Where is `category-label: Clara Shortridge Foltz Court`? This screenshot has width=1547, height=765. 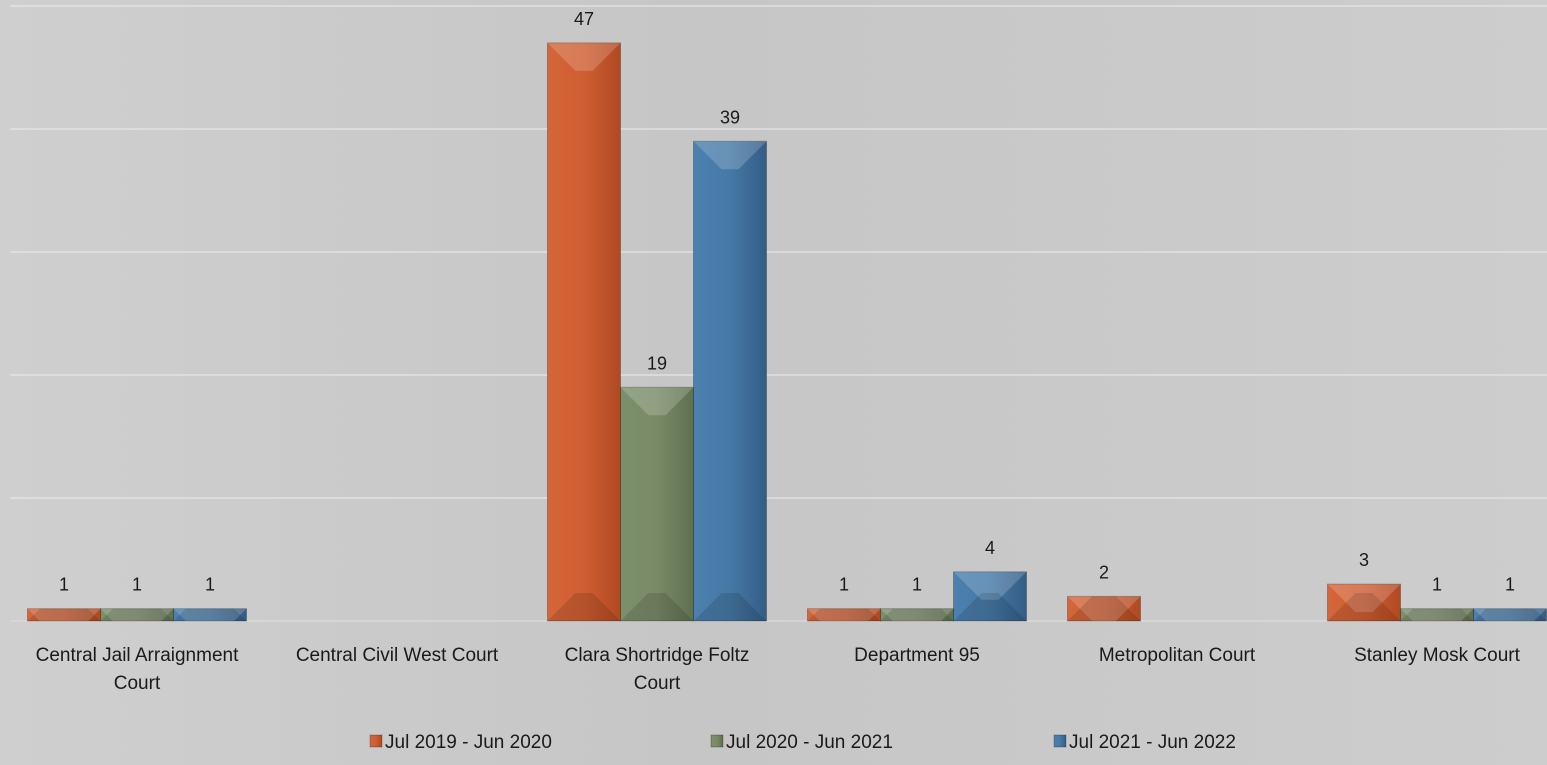 category-label: Clara Shortridge Foltz Court is located at coordinates (657, 669).